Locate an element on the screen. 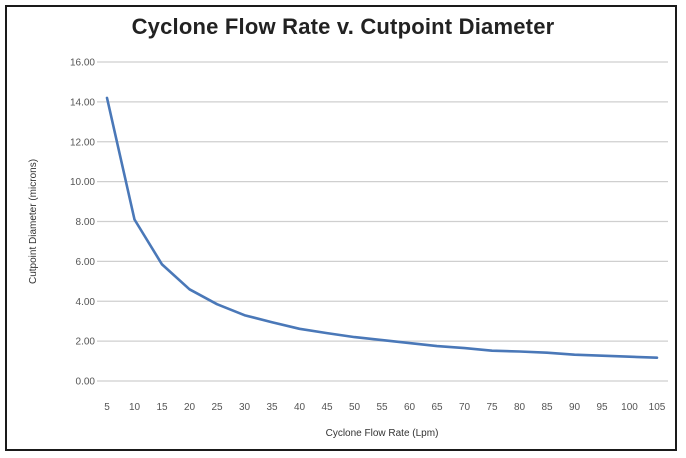 The width and height of the screenshot is (686, 458). y-tick-label: 8.00 is located at coordinates (86, 222).